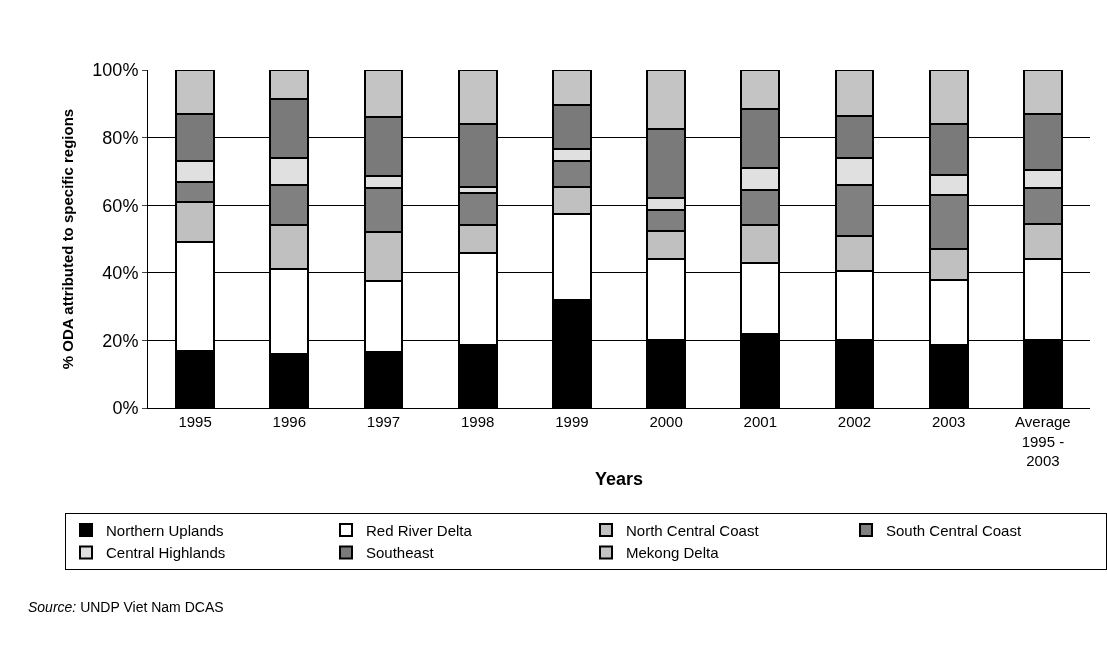 The width and height of the screenshot is (1107, 655). Describe the element at coordinates (1043, 441) in the screenshot. I see `x-tick-label: Average 1995 - 2003` at that location.